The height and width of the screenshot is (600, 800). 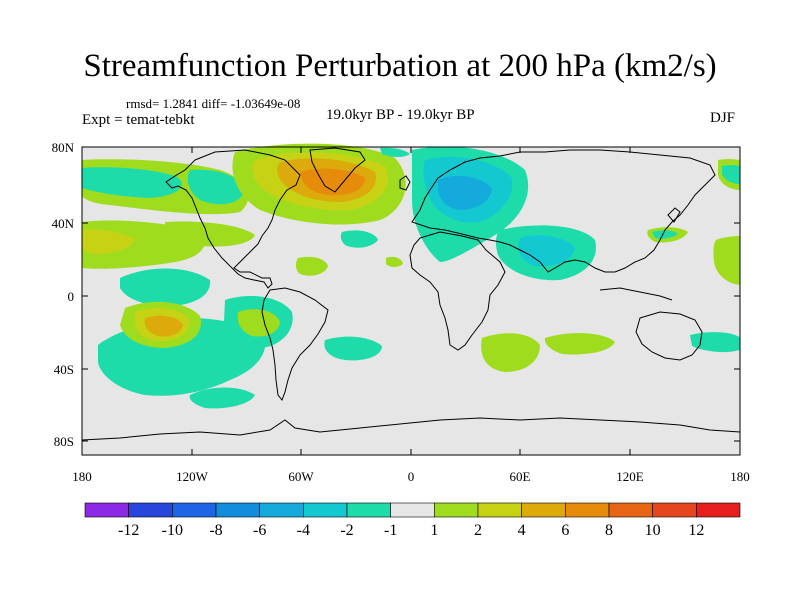 I want to click on coastline-britain, so click(x=405, y=183).